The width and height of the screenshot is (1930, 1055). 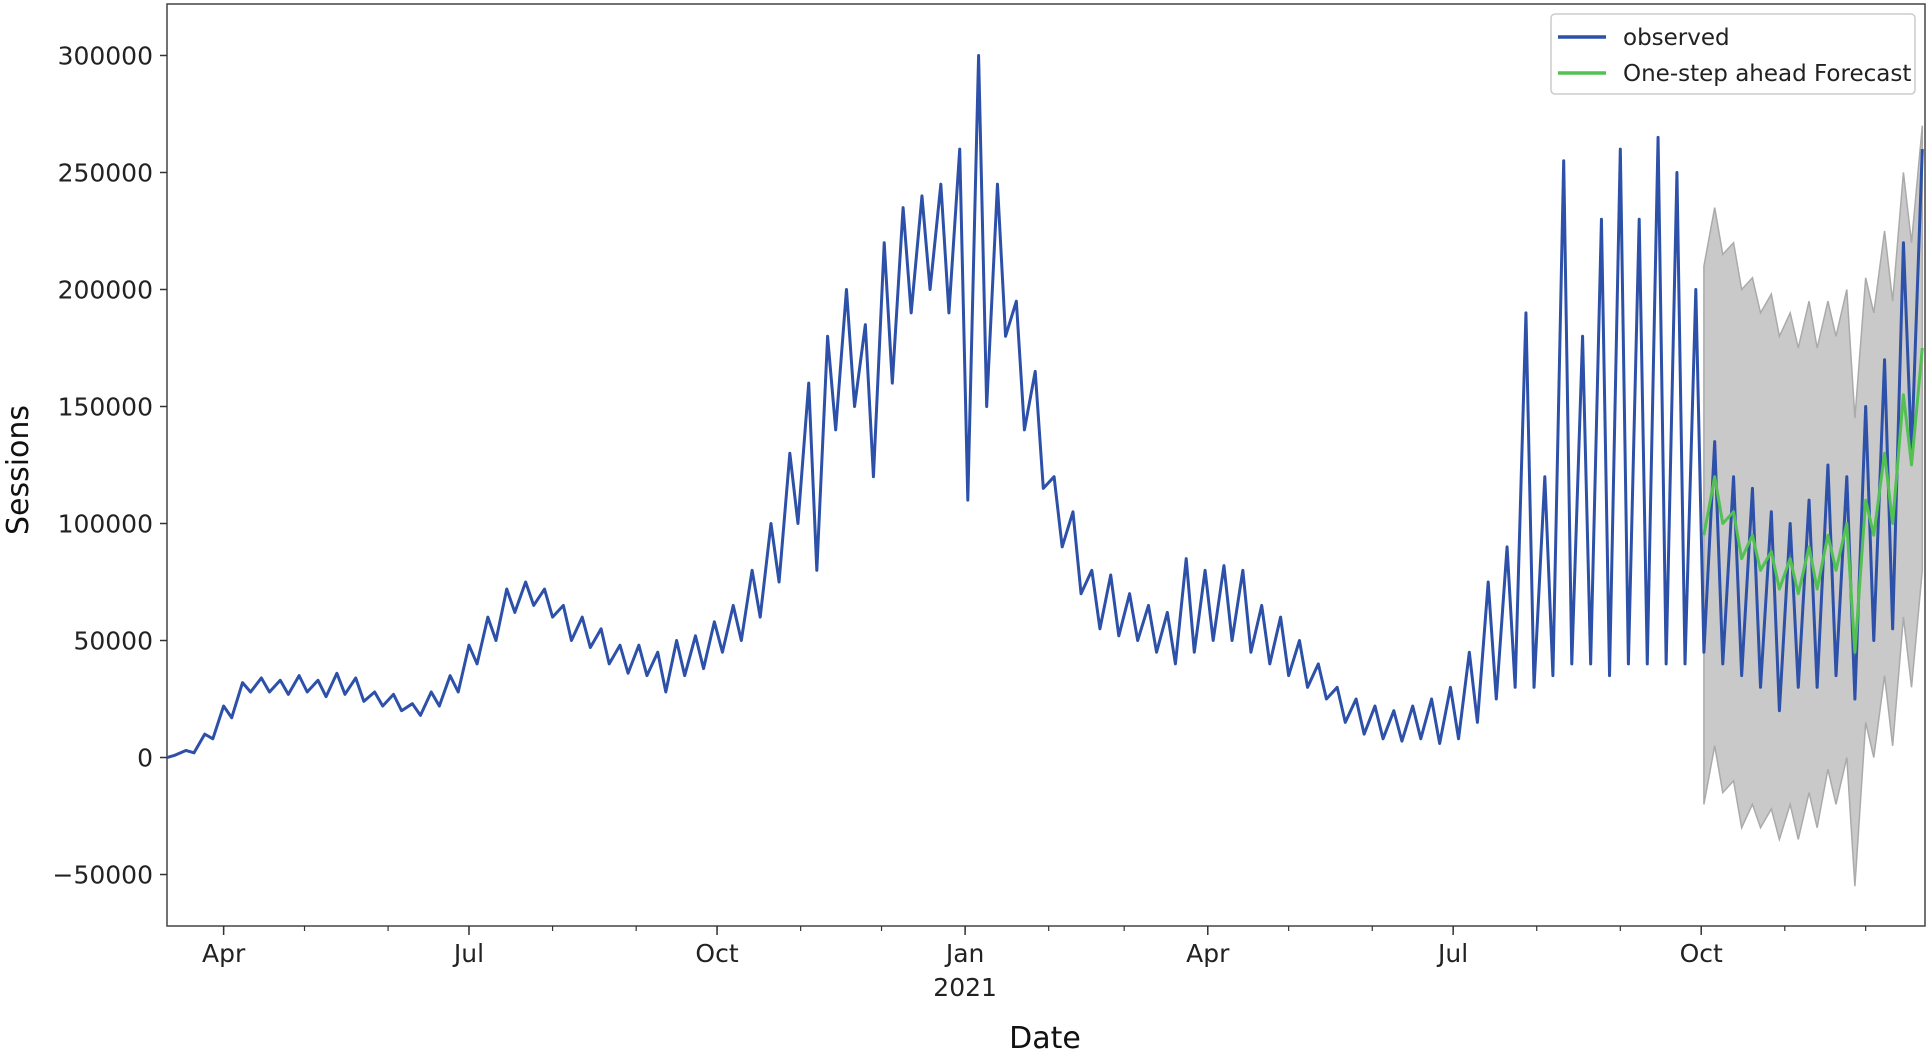 I want to click on legend-box, so click(x=1733, y=54).